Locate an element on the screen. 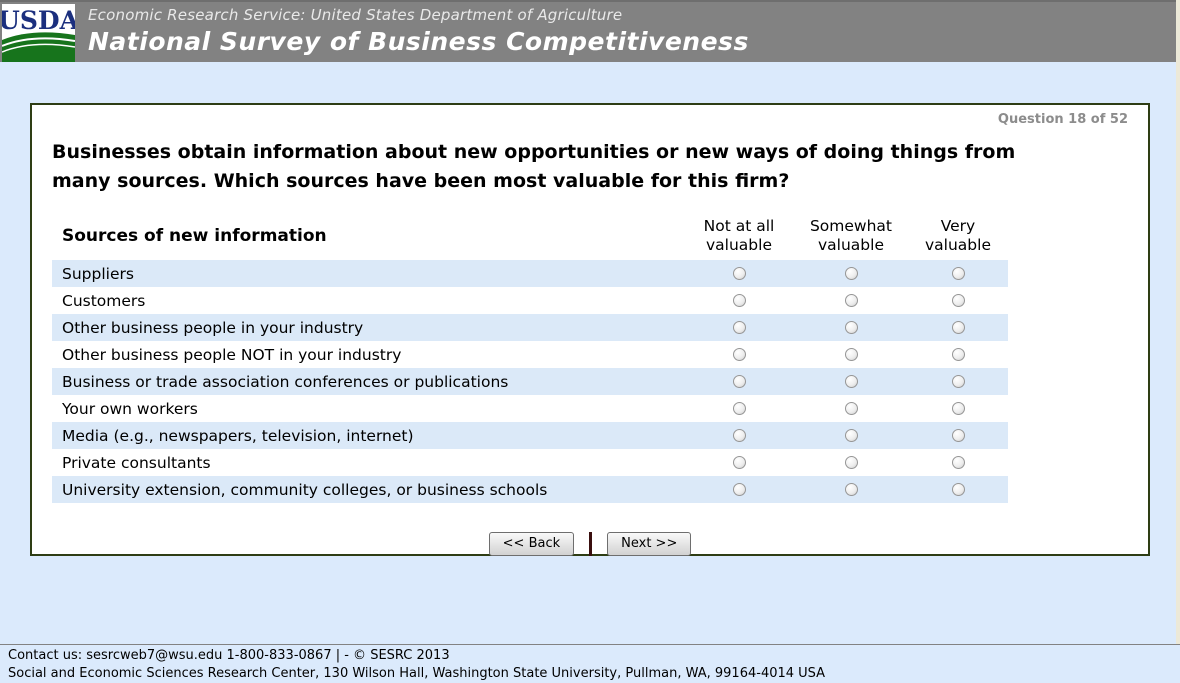 The height and width of the screenshot is (683, 1180). table-row: Customers is located at coordinates (530, 300).